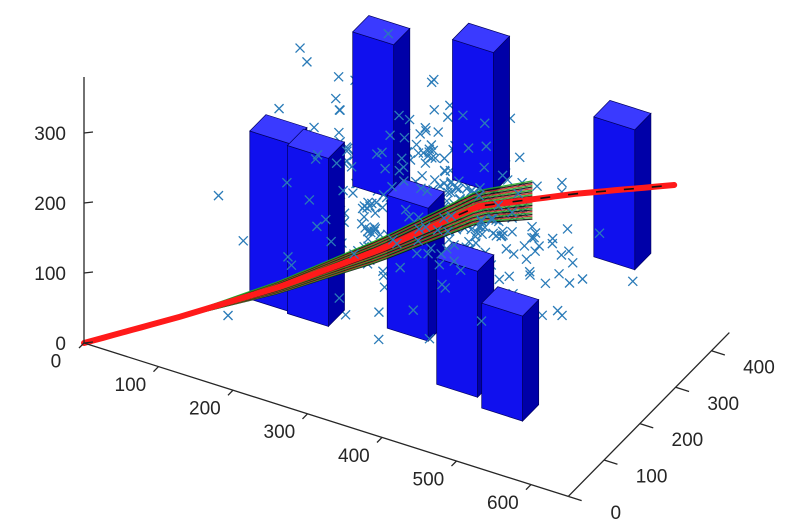  Describe the element at coordinates (481, 108) in the screenshot. I see `bar` at that location.